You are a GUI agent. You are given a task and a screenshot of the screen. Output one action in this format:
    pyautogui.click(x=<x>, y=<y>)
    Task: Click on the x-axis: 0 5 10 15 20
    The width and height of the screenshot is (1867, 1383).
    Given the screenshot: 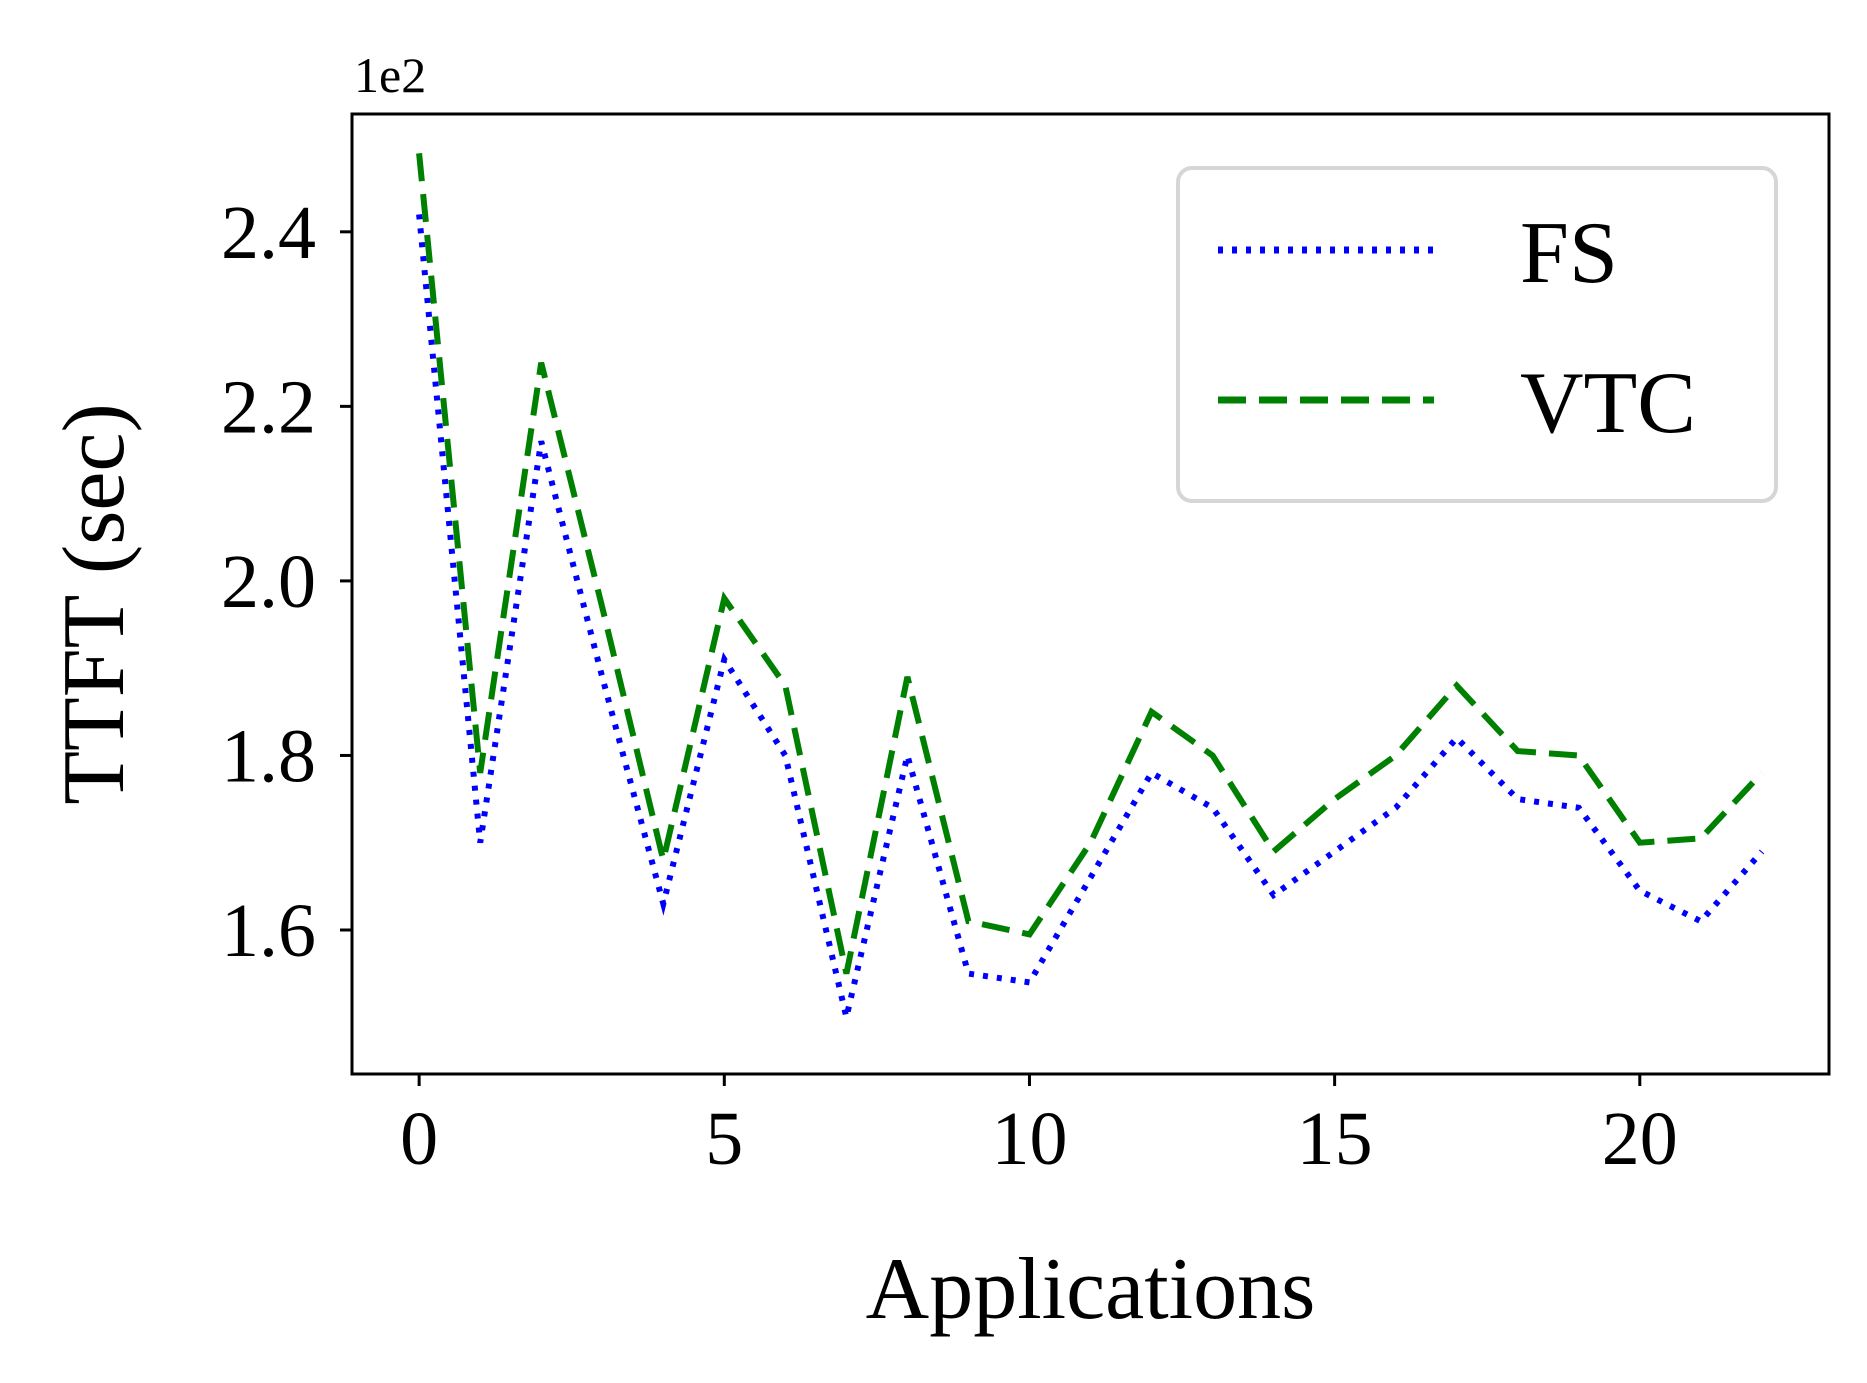 What is the action you would take?
    pyautogui.click(x=1039, y=1127)
    